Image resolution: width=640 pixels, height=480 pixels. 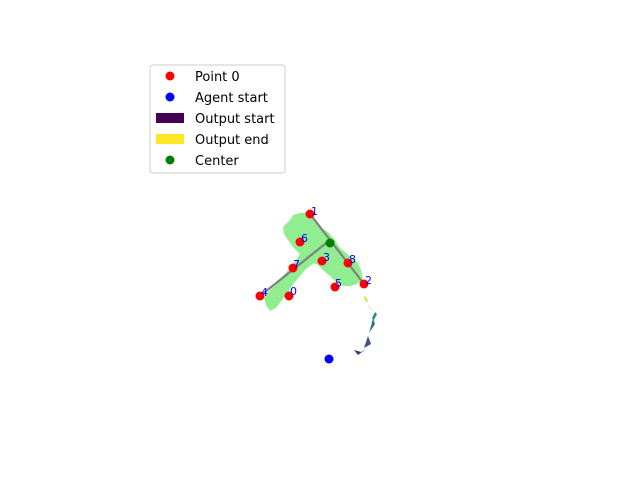 What do you see at coordinates (296, 264) in the screenshot?
I see `point-label-7: 7` at bounding box center [296, 264].